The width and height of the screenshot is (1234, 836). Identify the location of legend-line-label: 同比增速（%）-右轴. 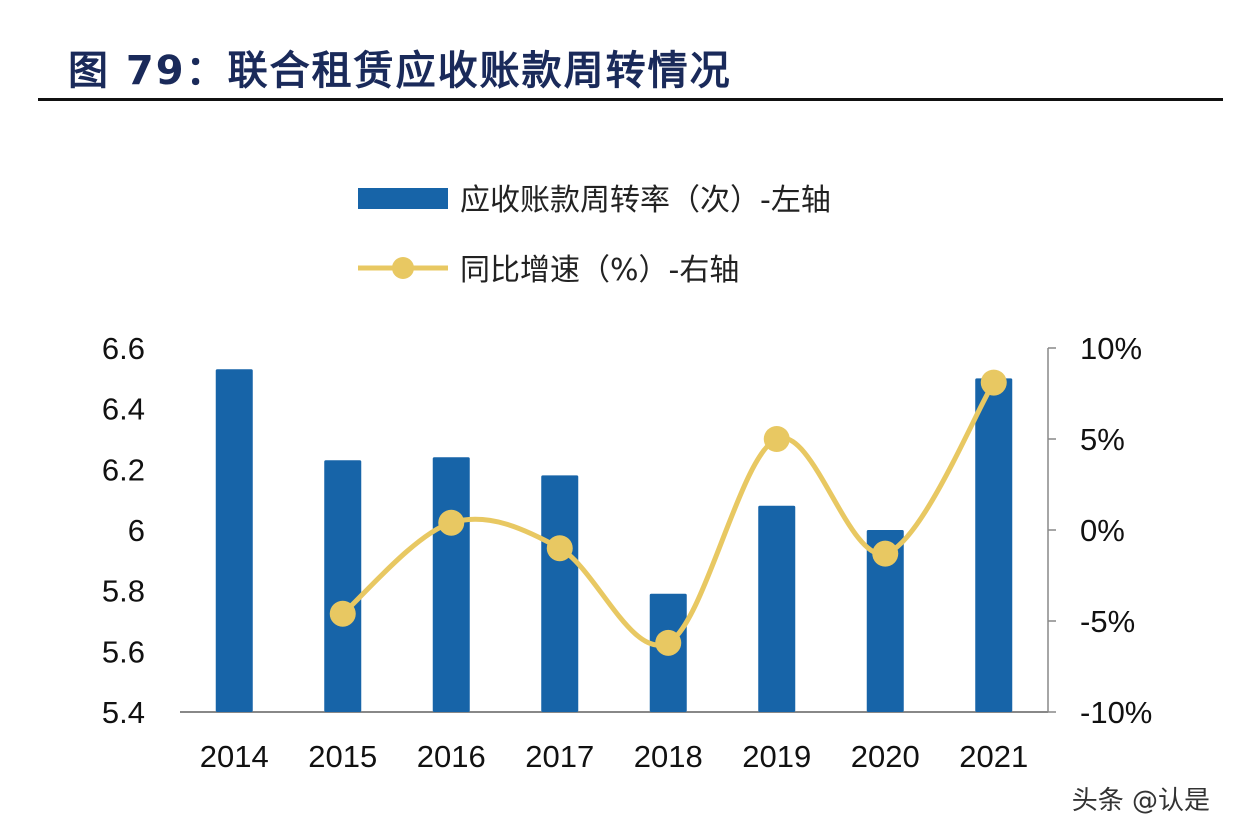
(599, 270).